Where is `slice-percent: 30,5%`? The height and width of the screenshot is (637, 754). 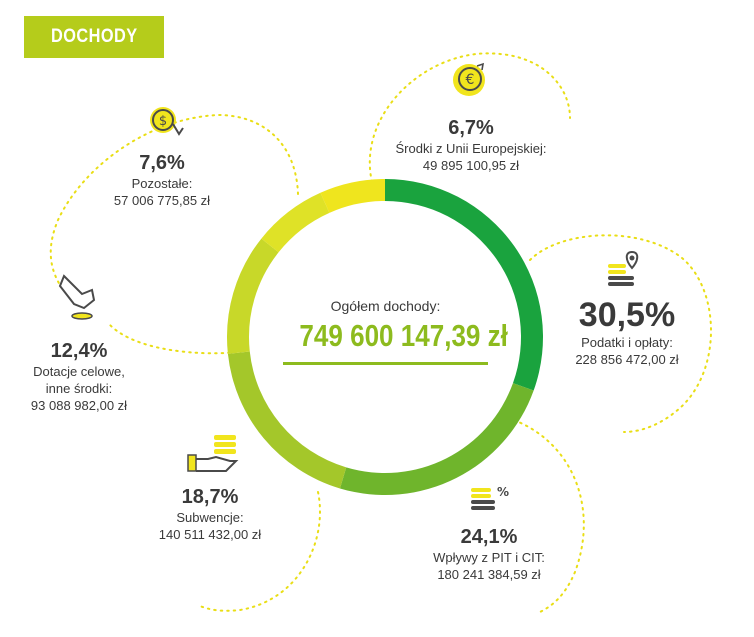 slice-percent: 30,5% is located at coordinates (627, 315).